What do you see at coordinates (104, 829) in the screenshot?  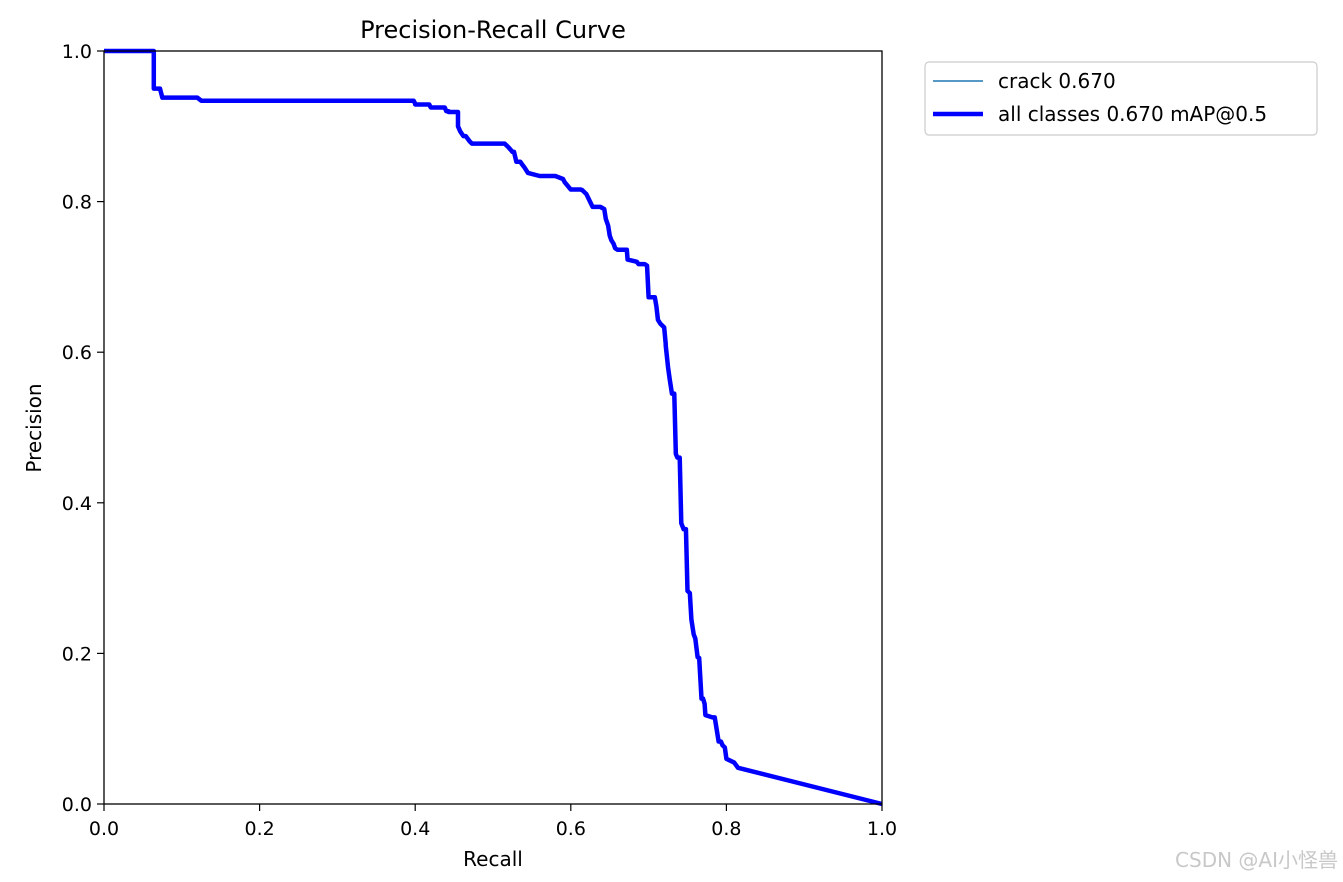 I see `x-tick-label: 0.0` at bounding box center [104, 829].